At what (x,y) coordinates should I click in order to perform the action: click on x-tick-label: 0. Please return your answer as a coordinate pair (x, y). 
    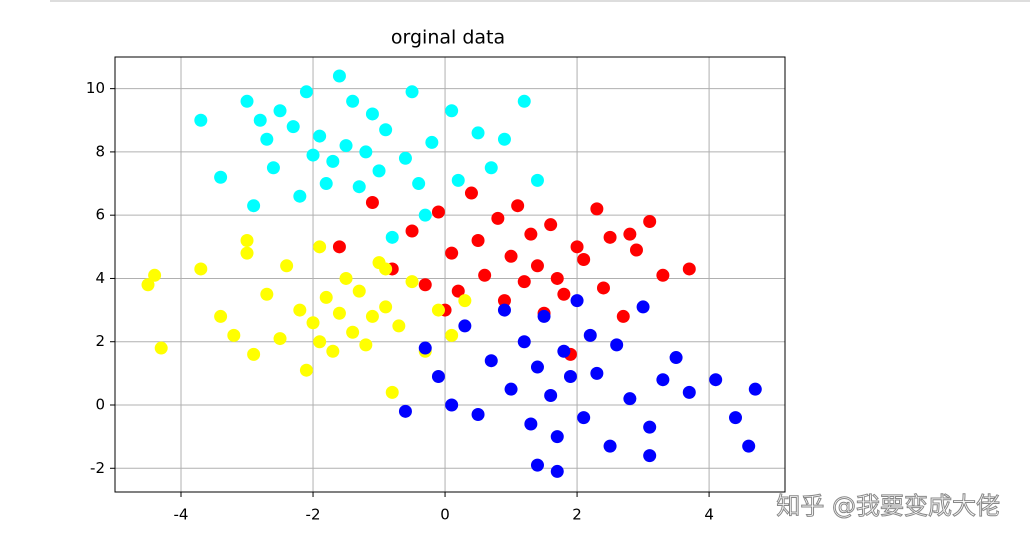
    Looking at the image, I should click on (445, 515).